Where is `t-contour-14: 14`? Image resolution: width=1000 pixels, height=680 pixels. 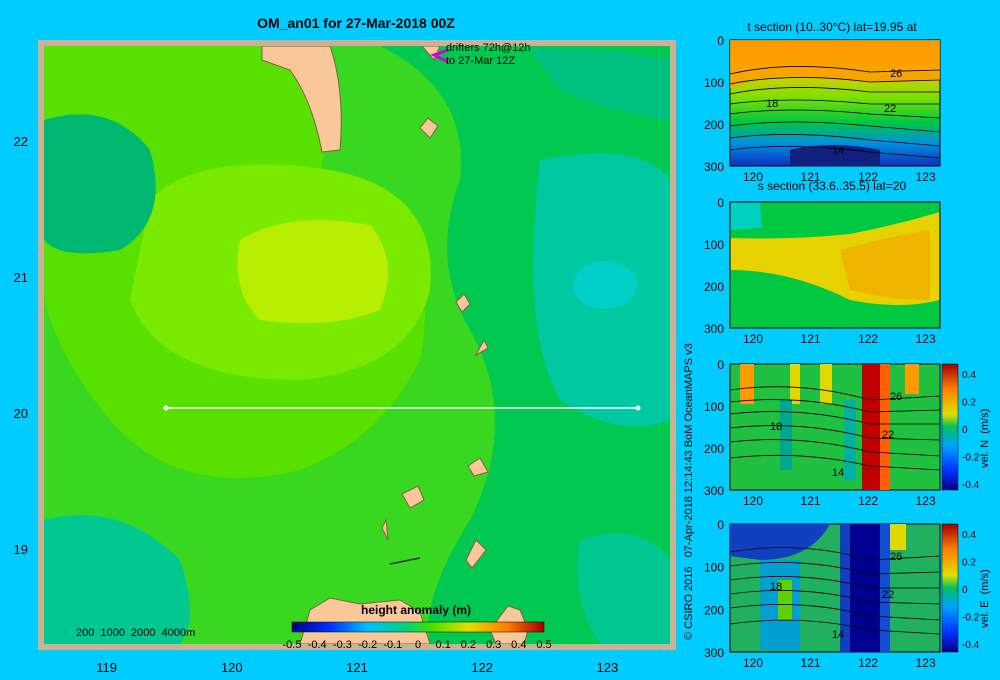 t-contour-14: 14 is located at coordinates (838, 151).